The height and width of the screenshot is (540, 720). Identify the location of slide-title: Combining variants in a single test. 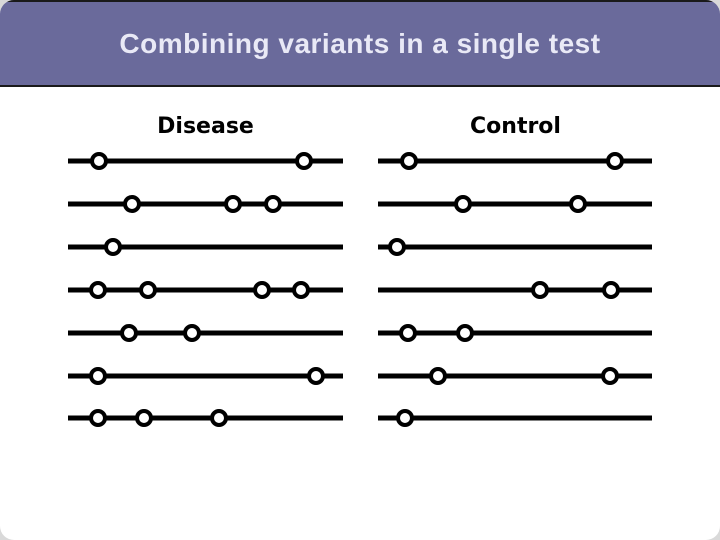
(360, 43).